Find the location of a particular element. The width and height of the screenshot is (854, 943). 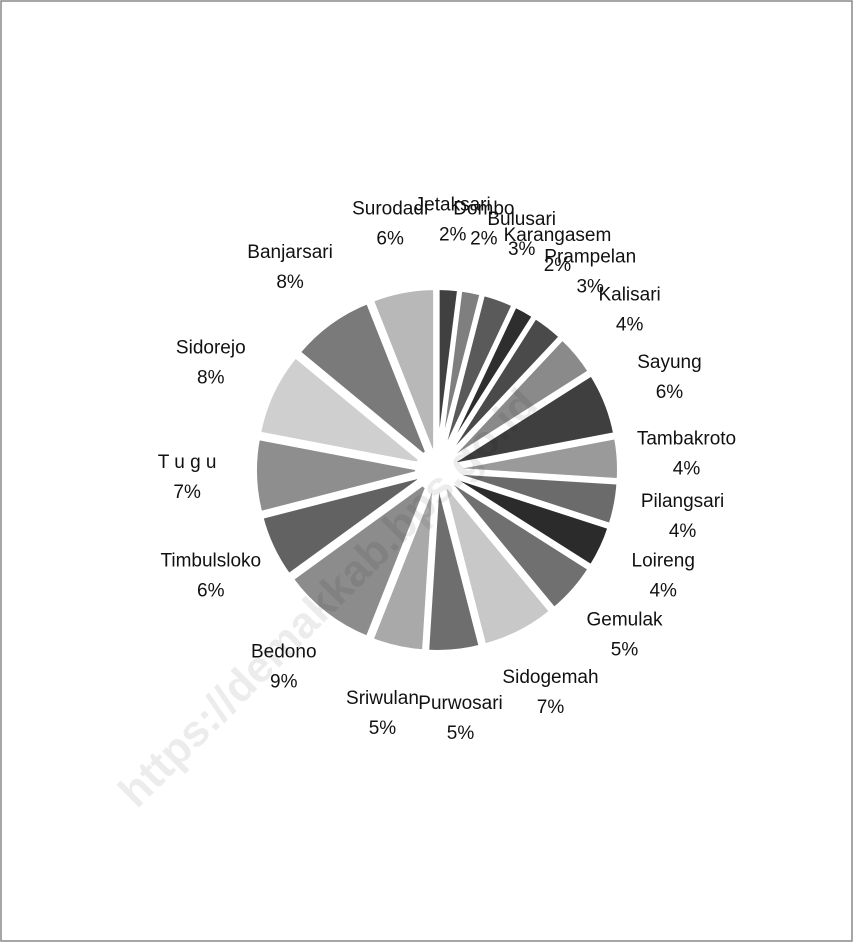

slice-label: Surodadi is located at coordinates (390, 208).